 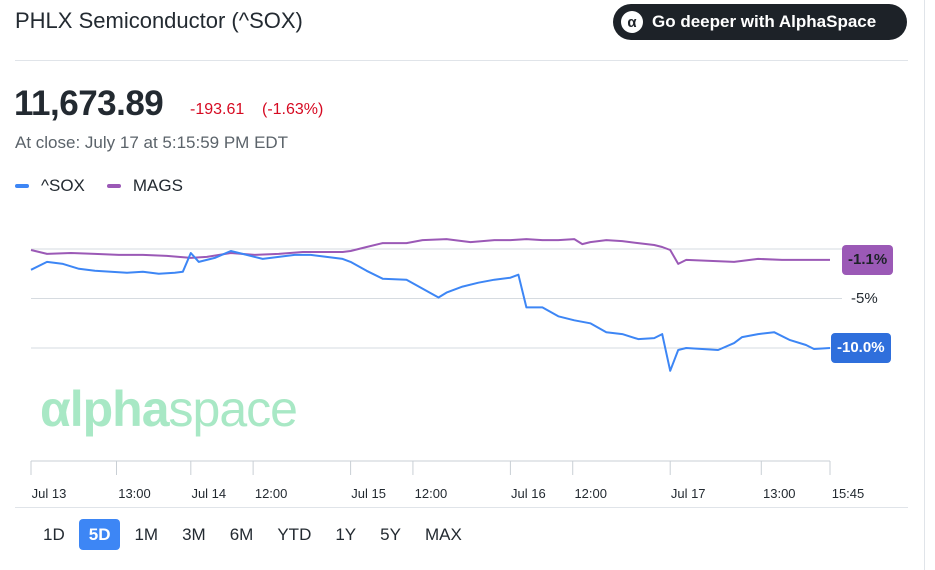 What do you see at coordinates (194, 534) in the screenshot?
I see `range-button-3m: 3M` at bounding box center [194, 534].